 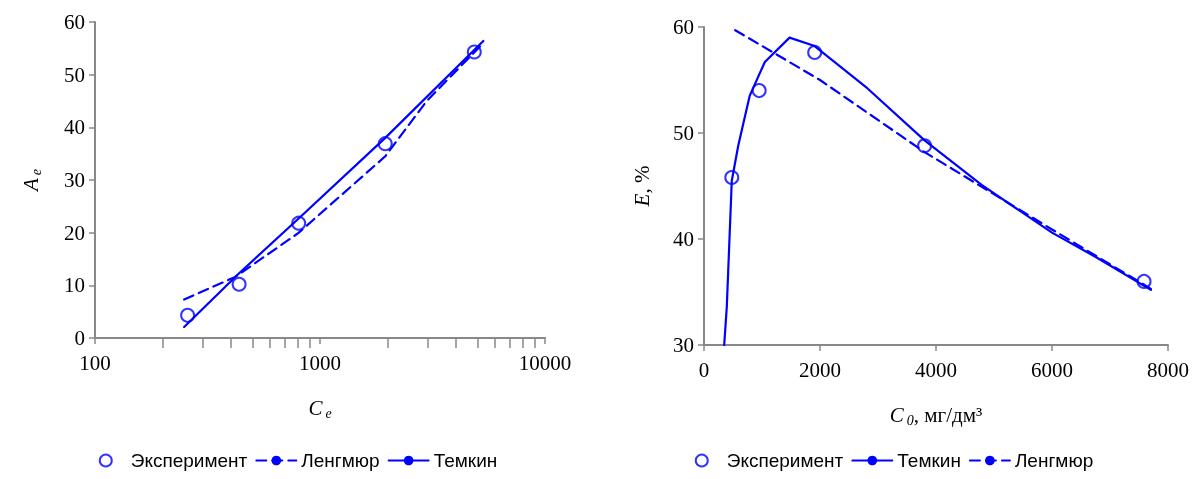 What do you see at coordinates (31, 181) in the screenshot?
I see `y-axis-title: Ae` at bounding box center [31, 181].